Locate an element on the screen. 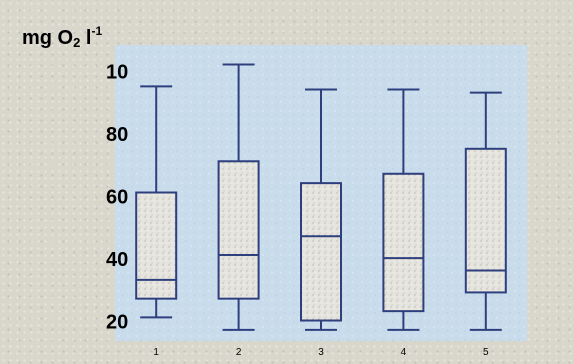  y-tick-label: 20 is located at coordinates (117, 323).